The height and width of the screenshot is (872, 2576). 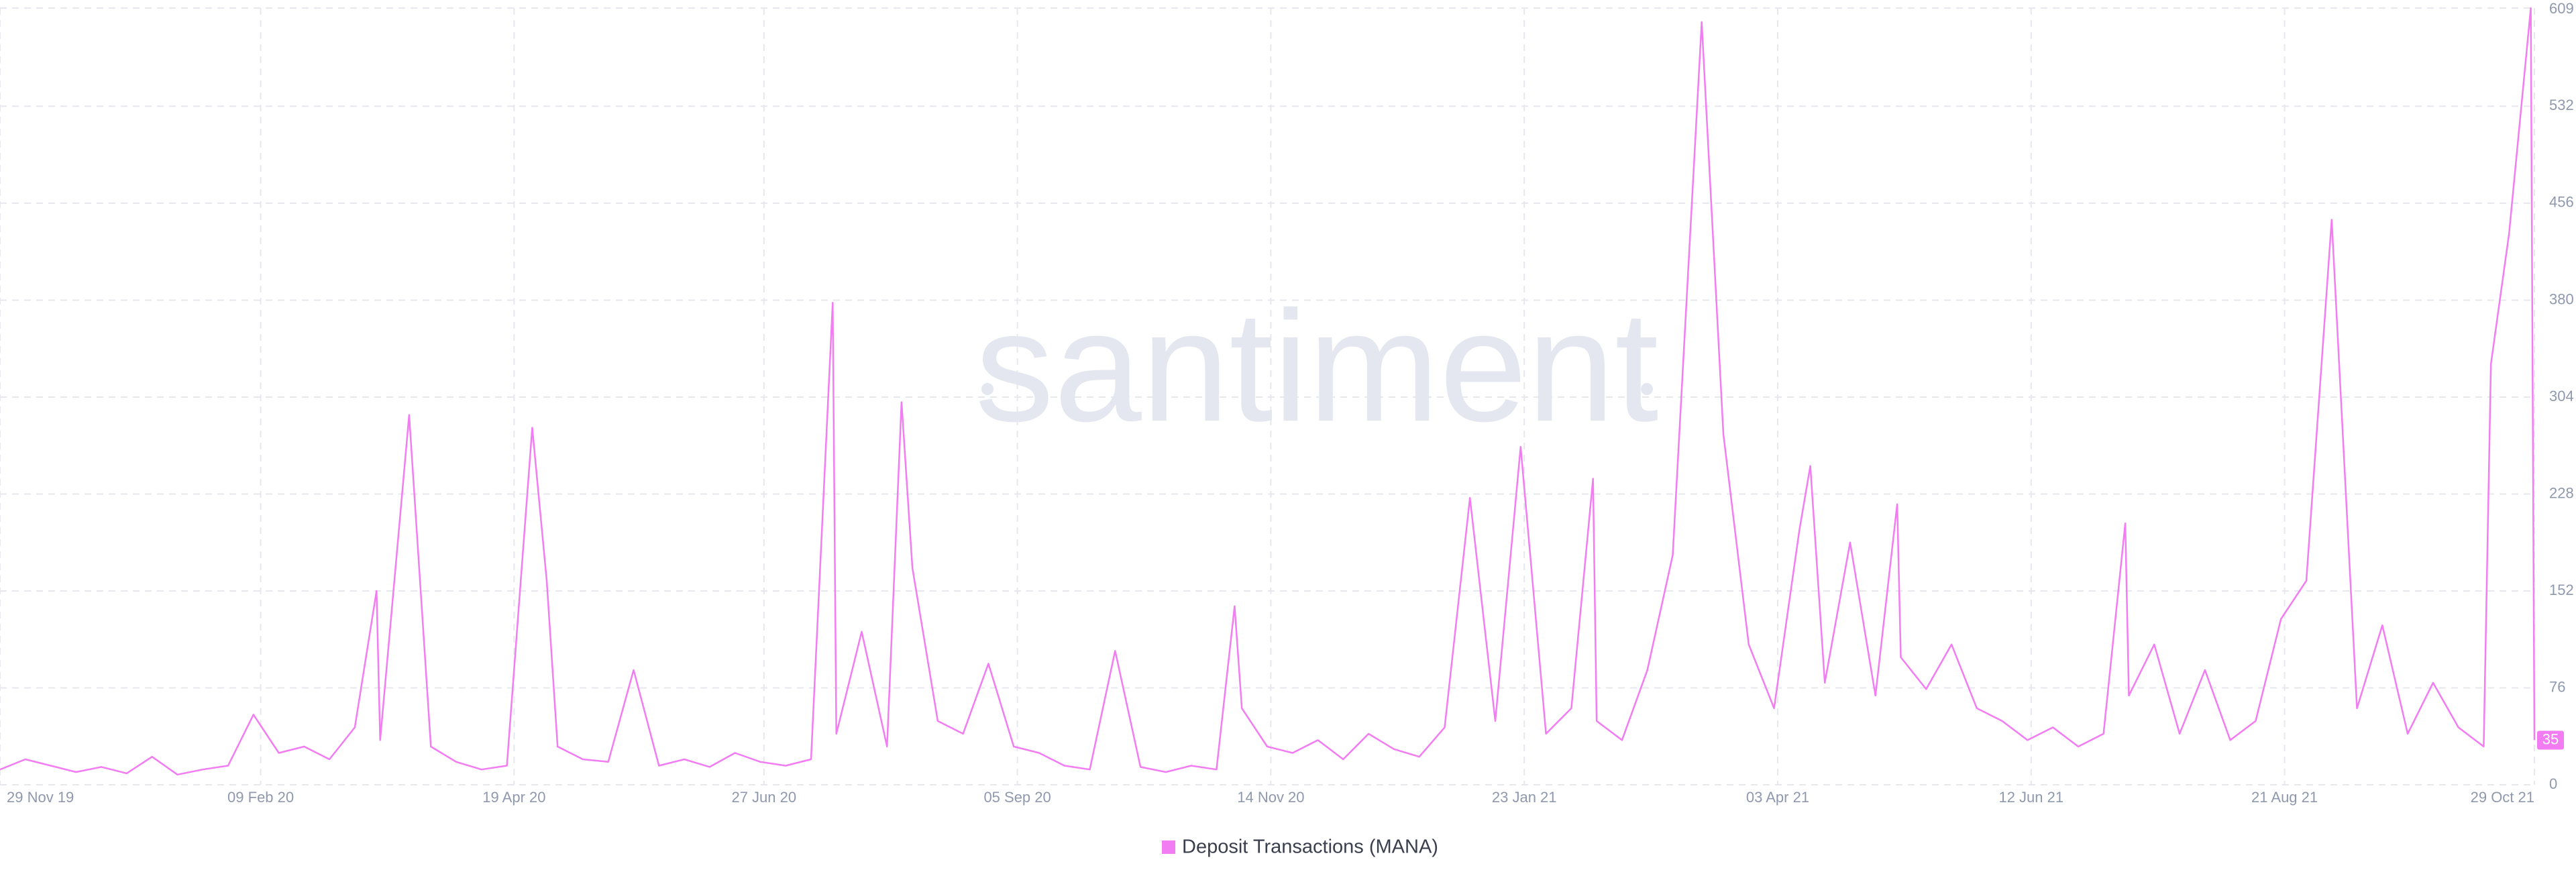 I want to click on watermark-text: santiment, so click(x=1317, y=366).